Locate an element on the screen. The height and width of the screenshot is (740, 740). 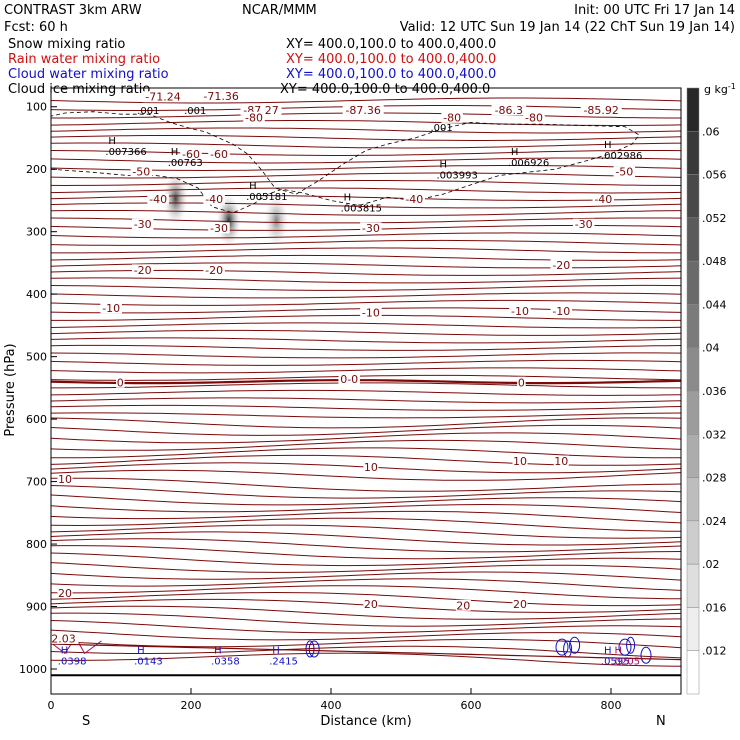
colorbar-label: .036 is located at coordinates (714, 391).